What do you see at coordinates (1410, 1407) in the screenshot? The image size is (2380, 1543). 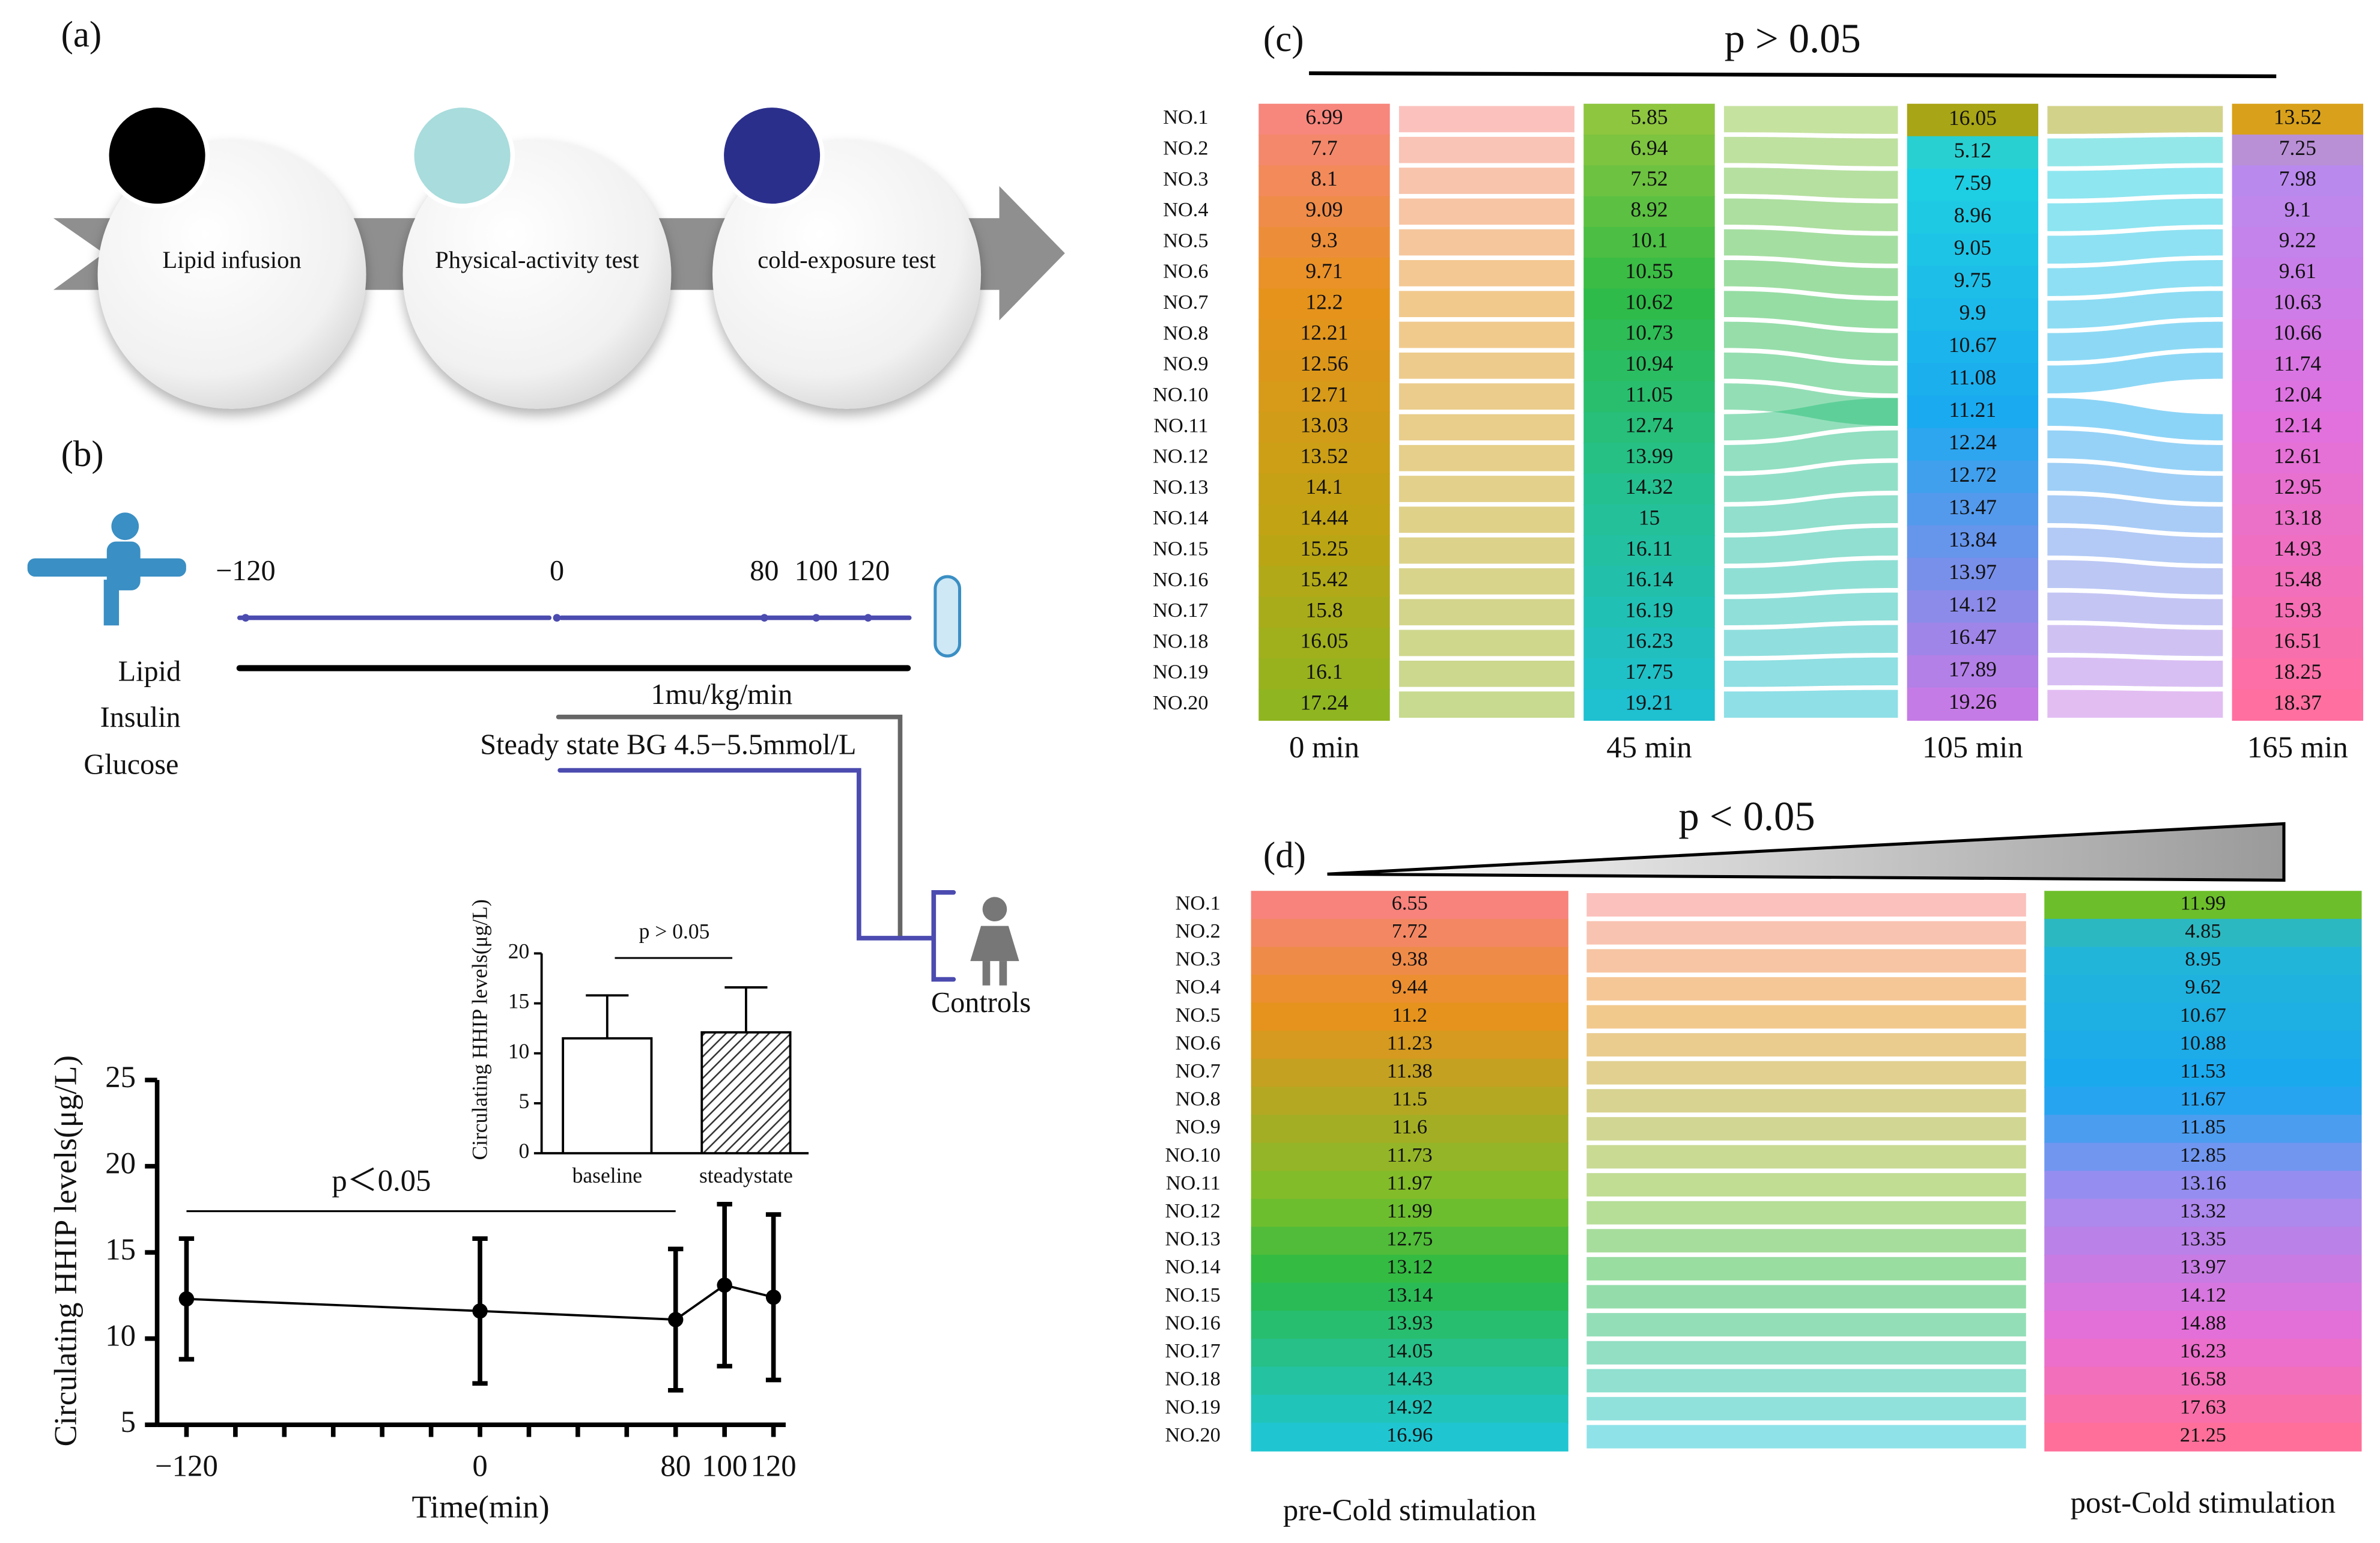 I see `cell-value: 14.92` at bounding box center [1410, 1407].